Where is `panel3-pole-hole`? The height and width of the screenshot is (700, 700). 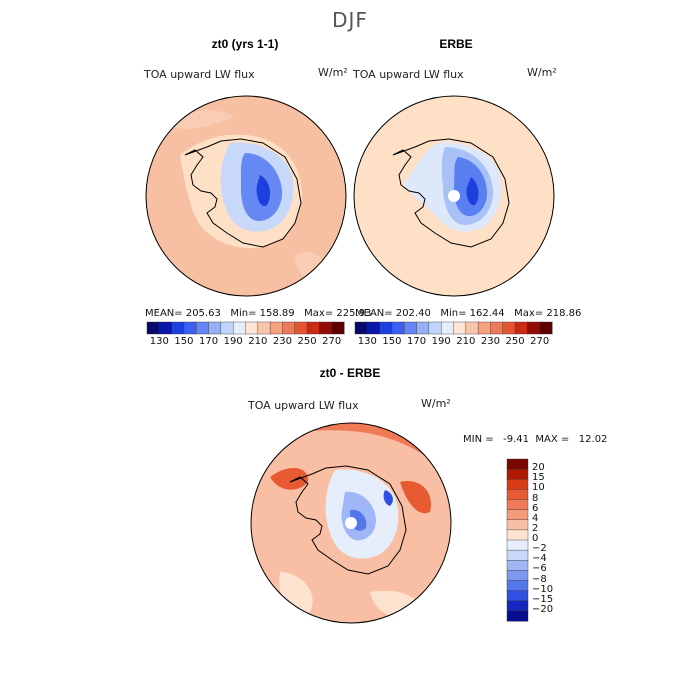 panel3-pole-hole is located at coordinates (351, 523).